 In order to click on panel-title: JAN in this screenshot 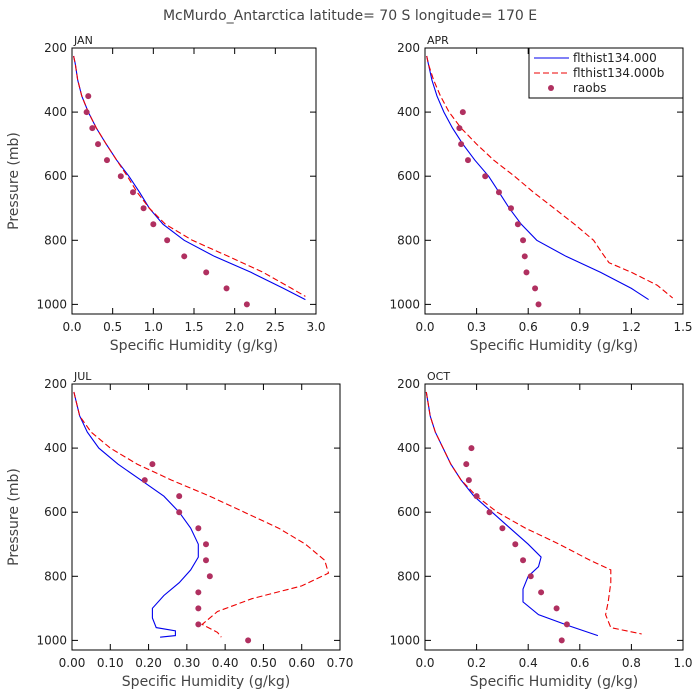, I will do `click(83, 40)`.